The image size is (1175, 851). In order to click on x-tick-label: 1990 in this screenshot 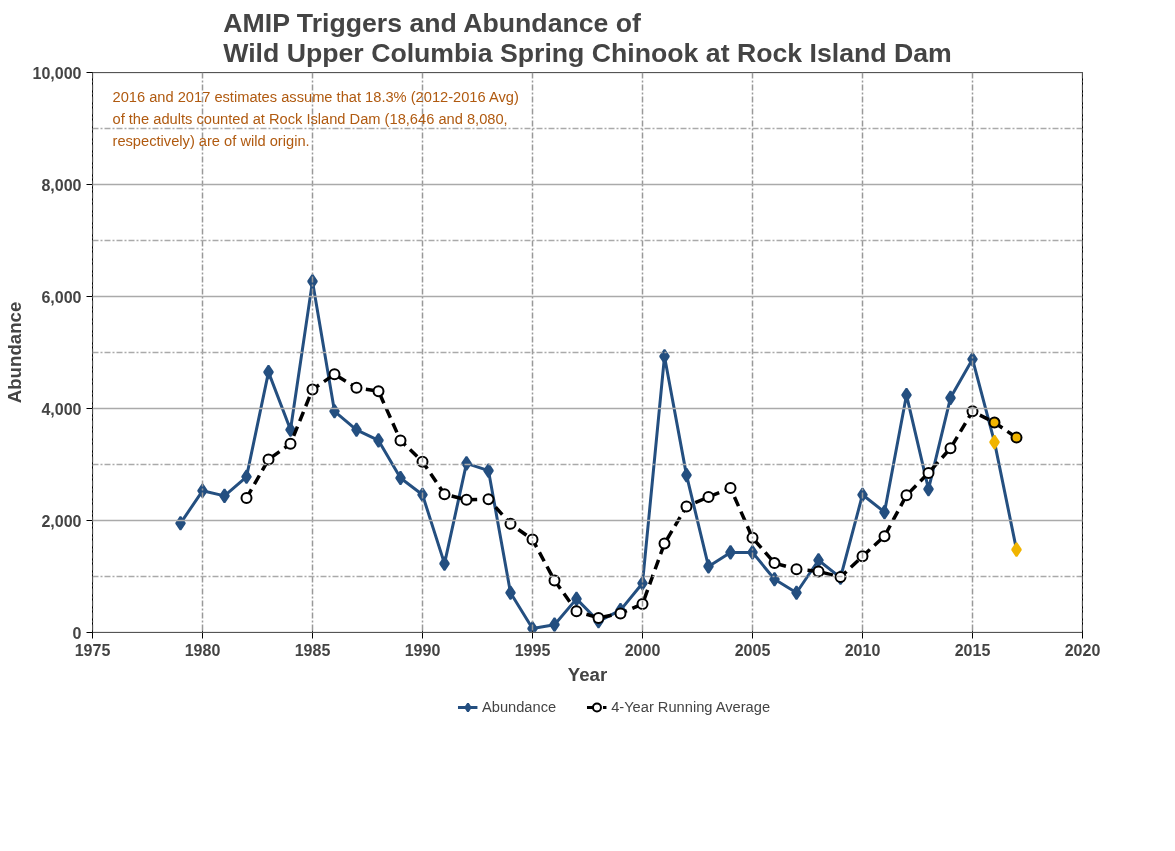, I will do `click(422, 650)`.